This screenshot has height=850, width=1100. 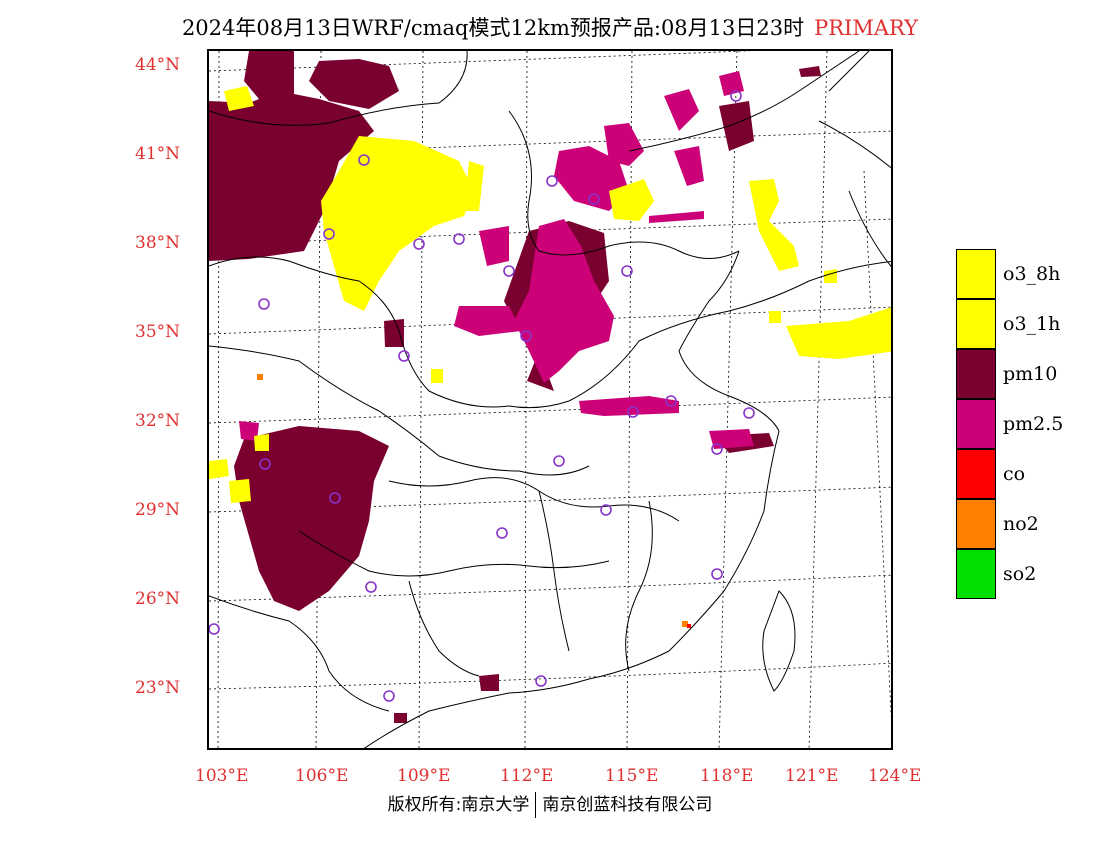 I want to click on lon-label-118: 118°E, so click(x=727, y=776).